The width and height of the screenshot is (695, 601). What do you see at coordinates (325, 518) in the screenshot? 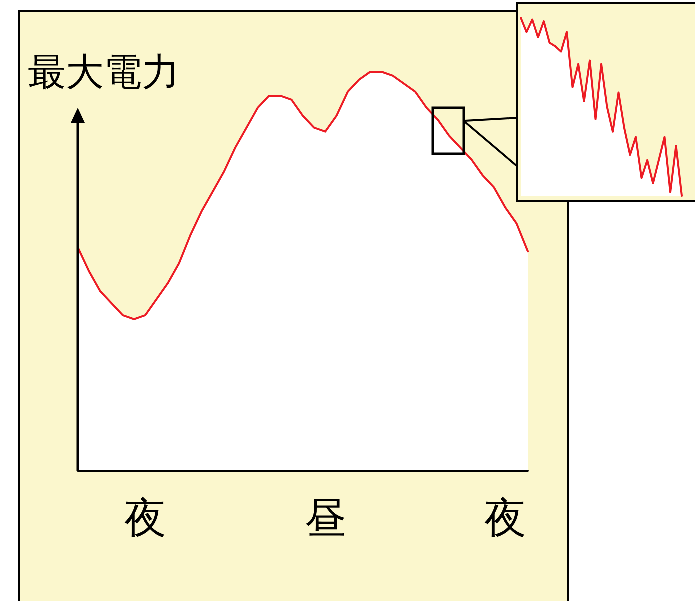
I see `x-tick-label: 昼` at bounding box center [325, 518].